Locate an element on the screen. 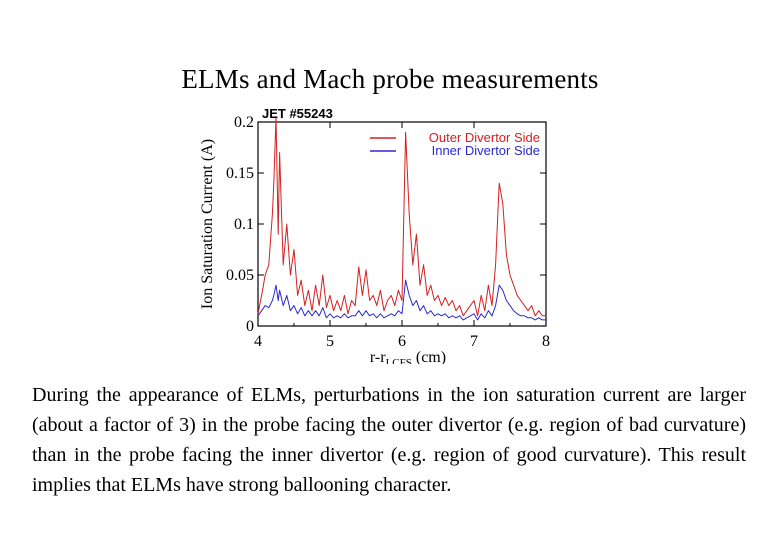 The width and height of the screenshot is (780, 540). x-axis-label-unit: (cm) is located at coordinates (429, 356).